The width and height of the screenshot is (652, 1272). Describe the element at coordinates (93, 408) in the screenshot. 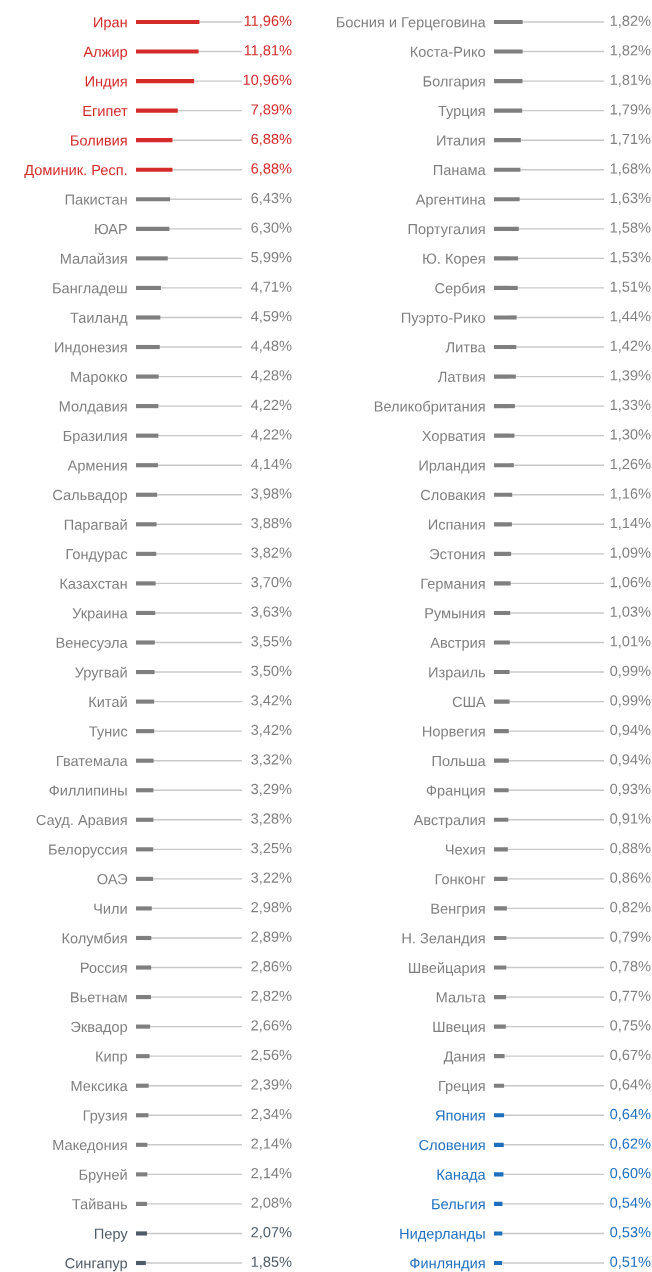

I see `y-tick-label: Молдавия` at that location.